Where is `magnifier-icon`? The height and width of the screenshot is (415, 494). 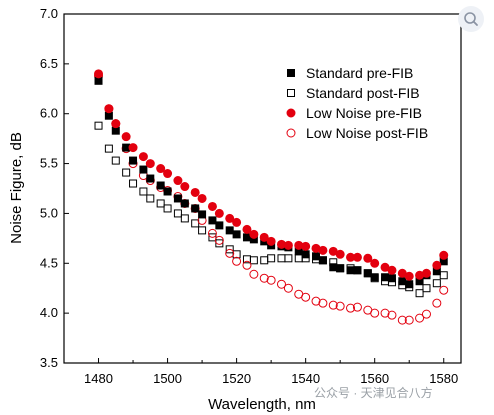 magnifier-icon is located at coordinates (471, 19).